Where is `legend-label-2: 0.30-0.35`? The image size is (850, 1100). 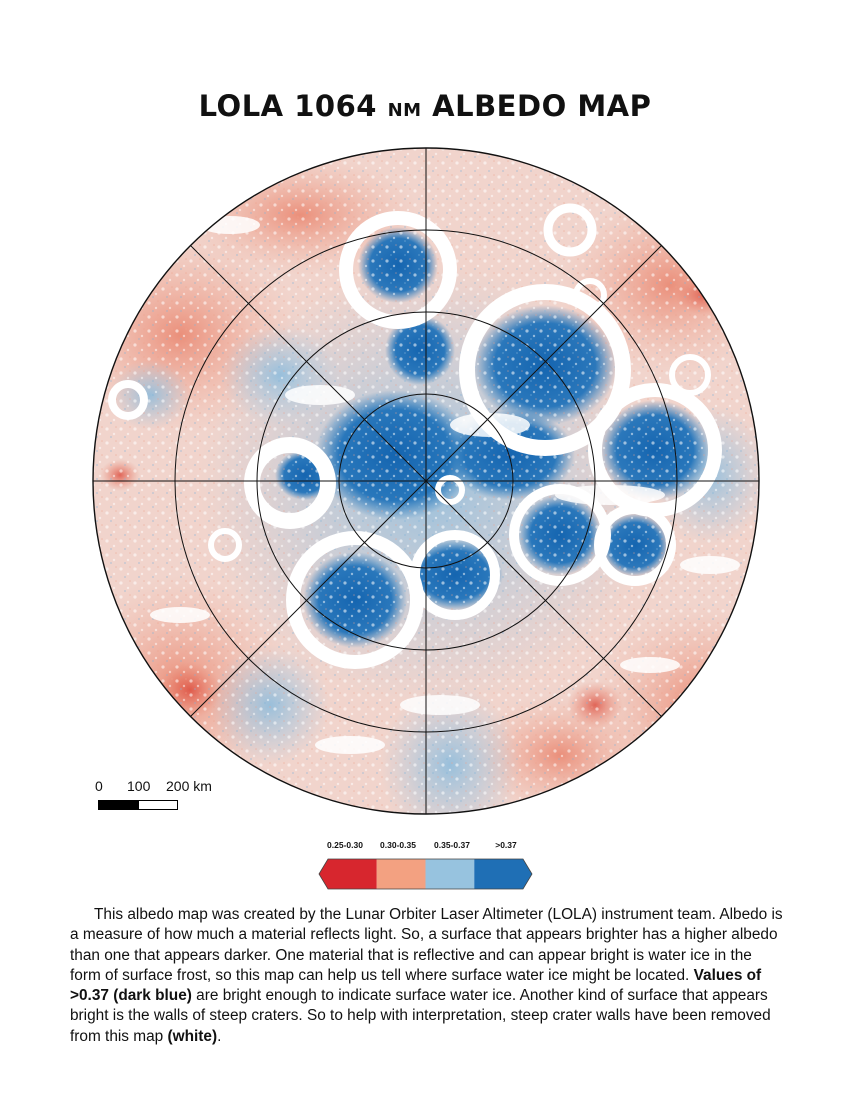 legend-label-2: 0.30-0.35 is located at coordinates (398, 845).